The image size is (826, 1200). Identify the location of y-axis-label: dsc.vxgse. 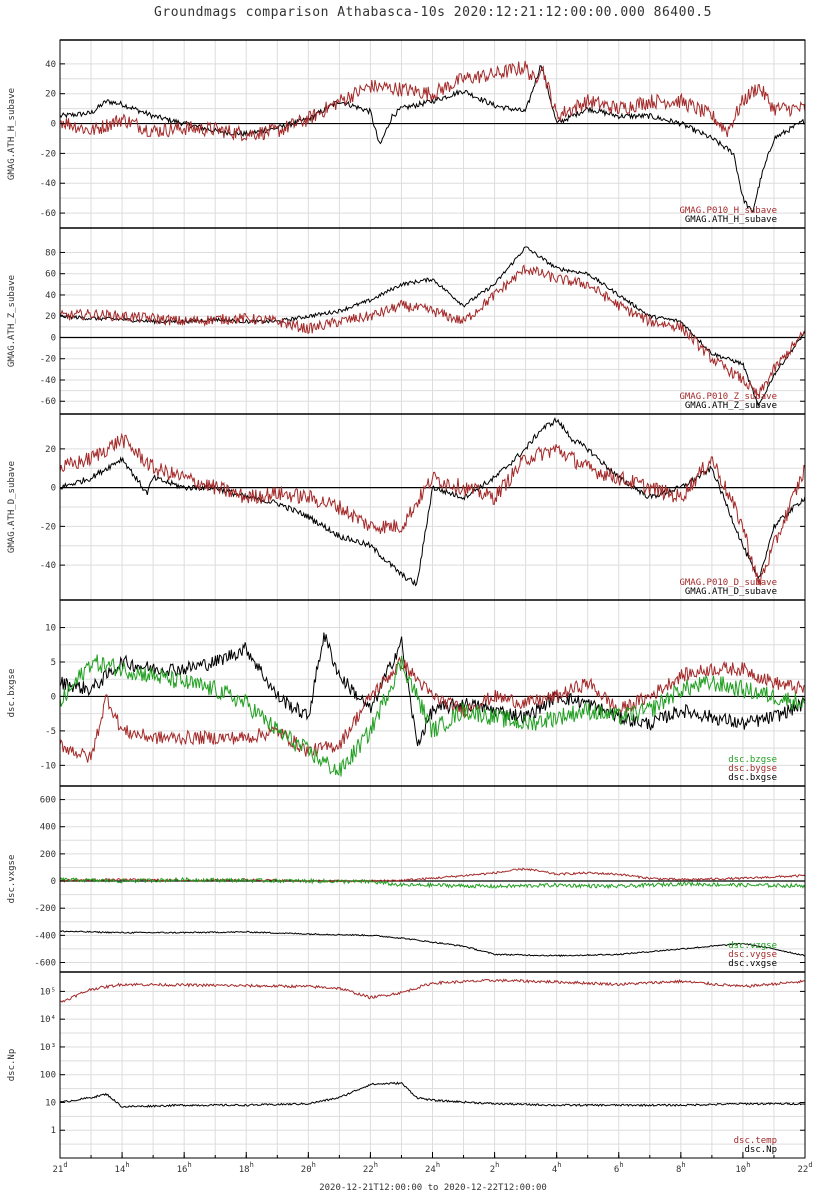
(12, 879).